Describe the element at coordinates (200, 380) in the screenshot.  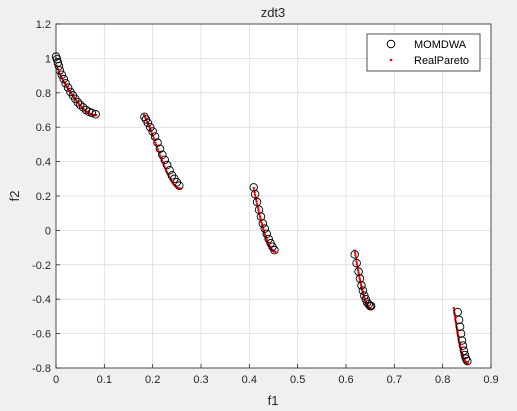
I see `x-tick-label: 0.3` at that location.